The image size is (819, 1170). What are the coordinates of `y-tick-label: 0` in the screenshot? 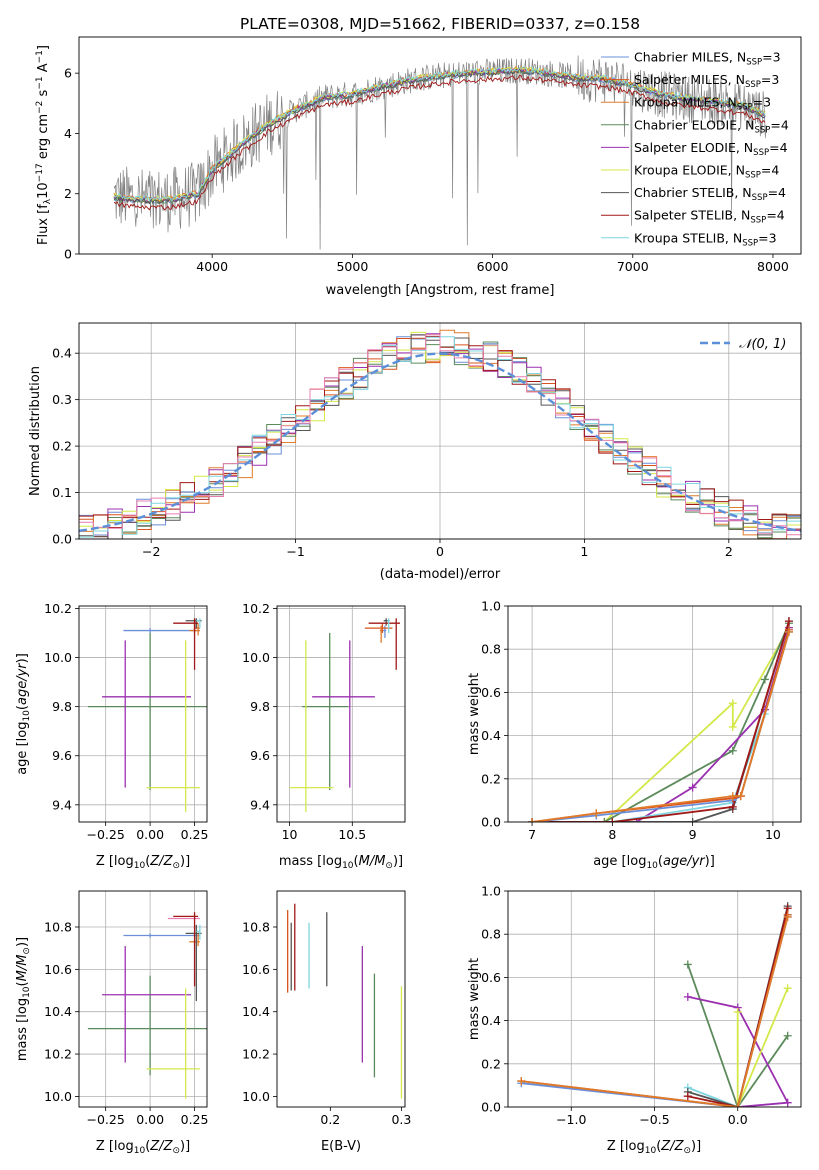 It's located at (68, 254).